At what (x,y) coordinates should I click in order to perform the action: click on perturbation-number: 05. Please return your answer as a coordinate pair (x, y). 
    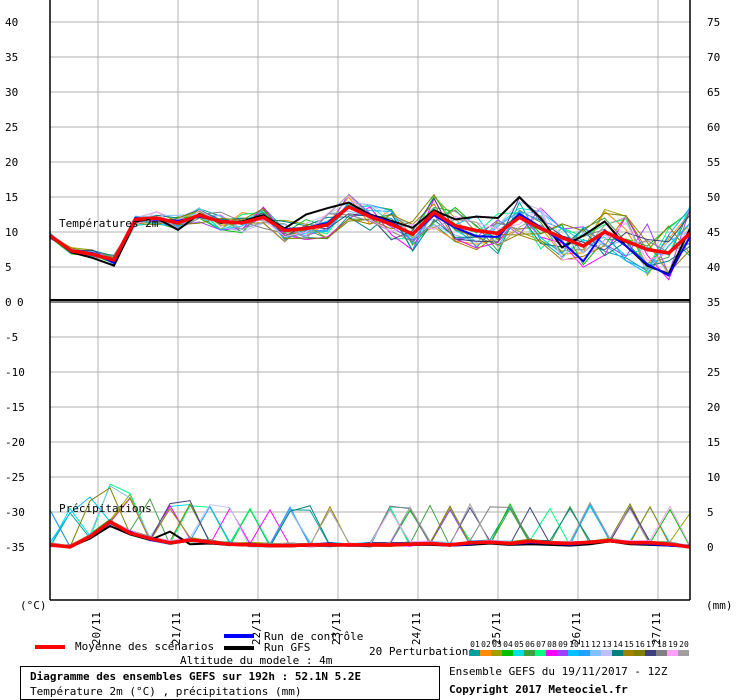
    Looking at the image, I should click on (519, 644).